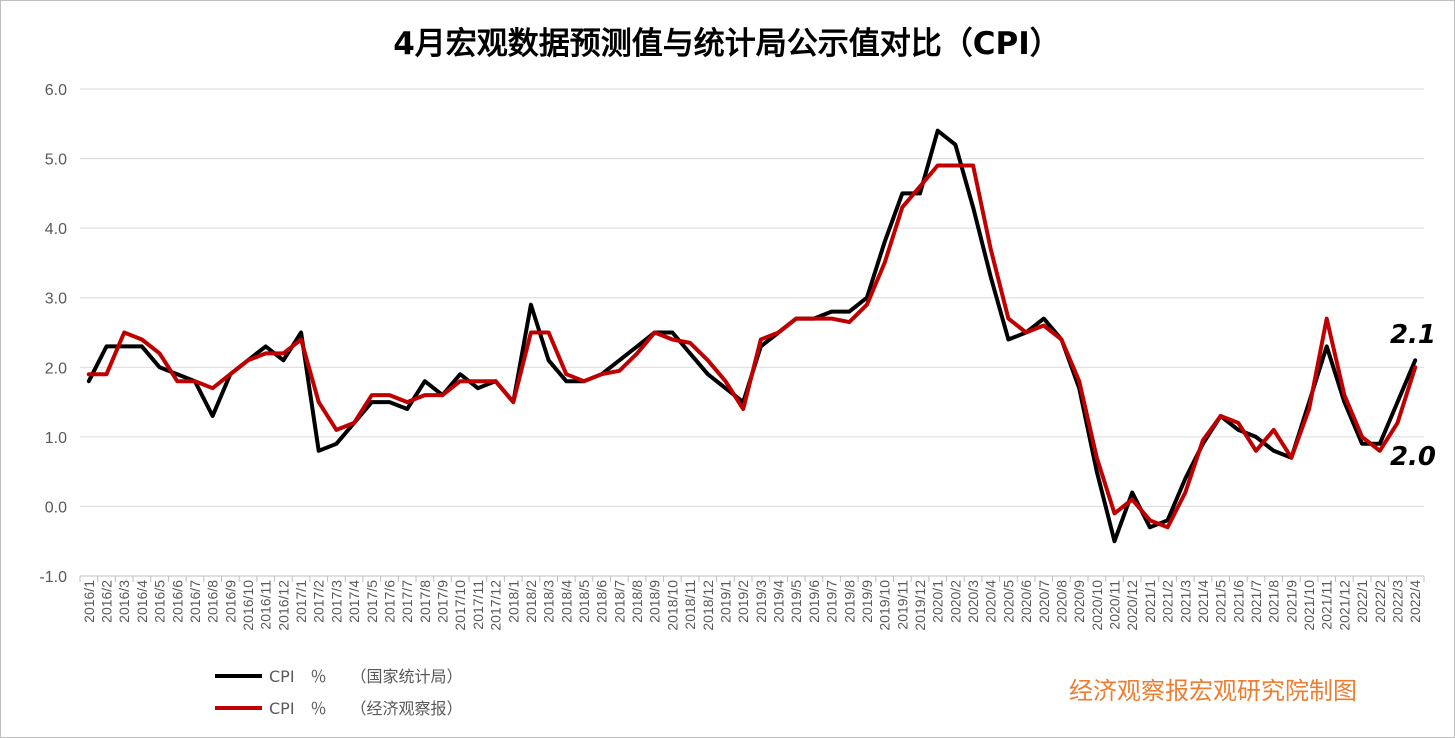 This screenshot has height=738, width=1455. Describe the element at coordinates (56, 368) in the screenshot. I see `y-tick-label: 2.0` at that location.